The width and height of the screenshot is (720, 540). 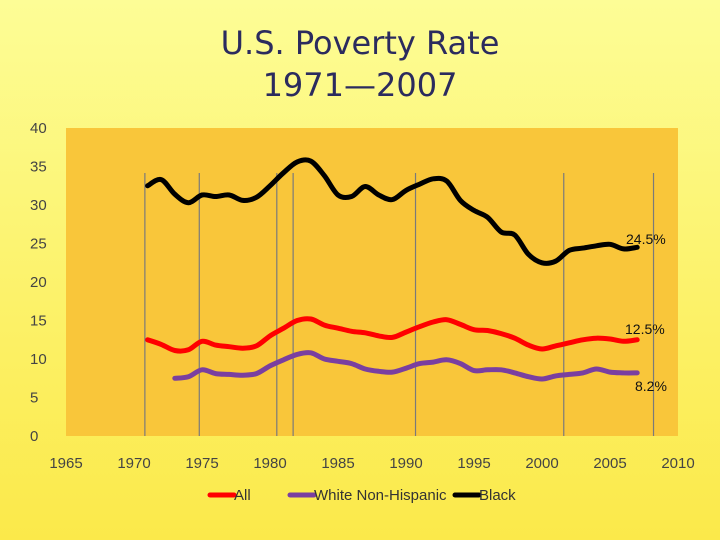 I want to click on x-tick-label: 1965, so click(x=65, y=463).